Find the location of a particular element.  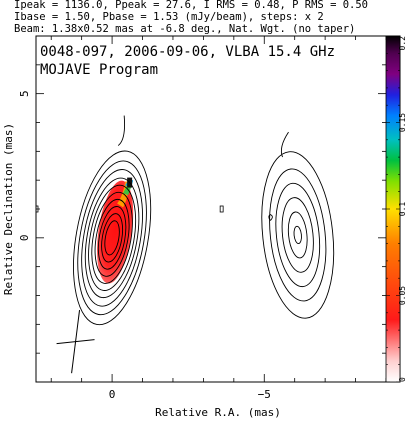

colorbar-ticks: 0 0.05 0.1 0.15 0.2 is located at coordinates (396, 209).